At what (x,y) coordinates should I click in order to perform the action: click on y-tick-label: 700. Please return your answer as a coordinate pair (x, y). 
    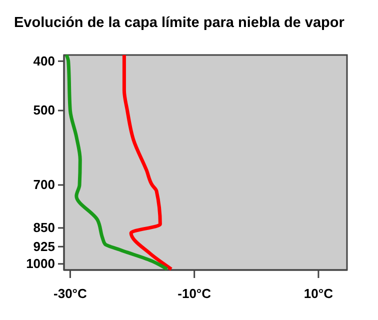
    Looking at the image, I should click on (44, 184).